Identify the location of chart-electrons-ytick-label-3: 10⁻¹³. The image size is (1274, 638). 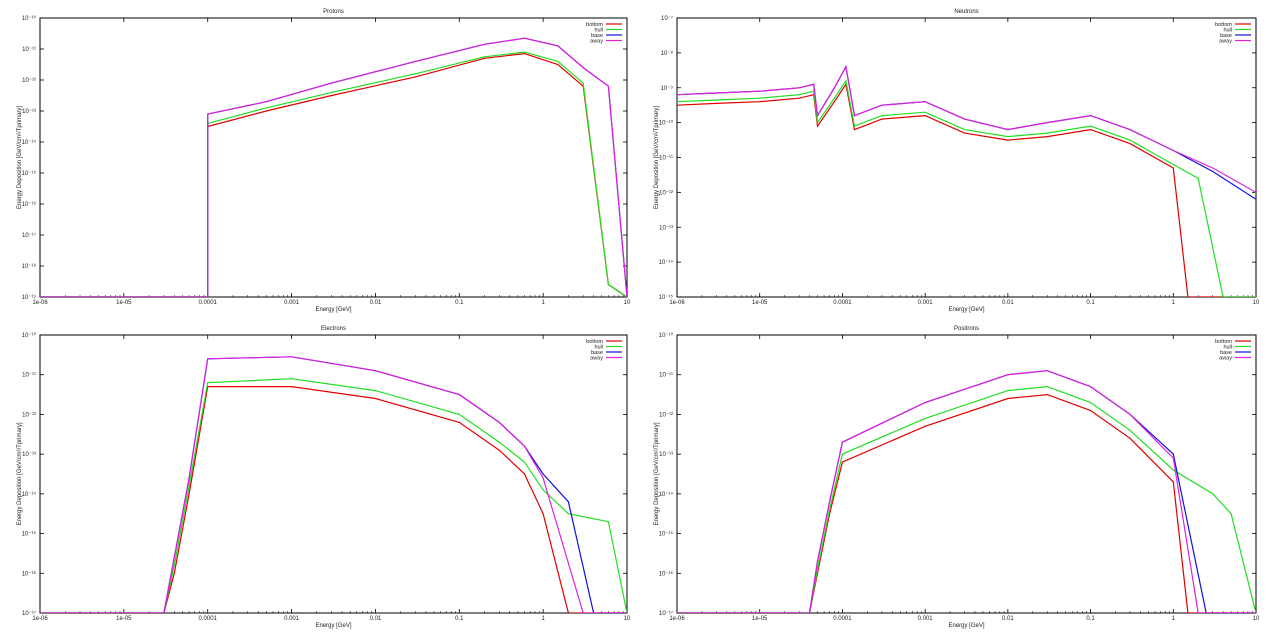
(29, 455).